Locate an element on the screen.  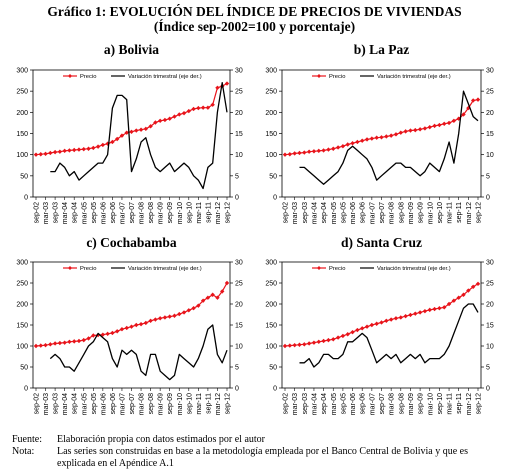
x-tick-label: sep-03 is located at coordinates (305, 404).